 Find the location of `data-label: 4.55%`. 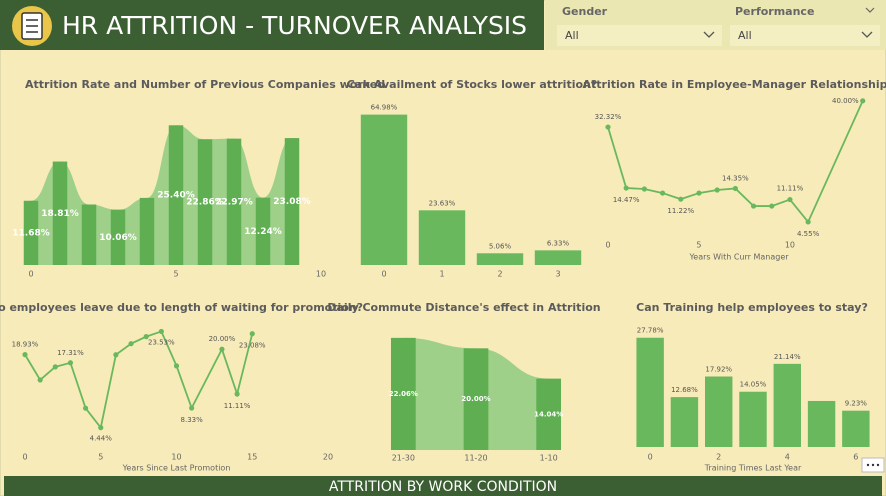

data-label: 4.55% is located at coordinates (808, 234).